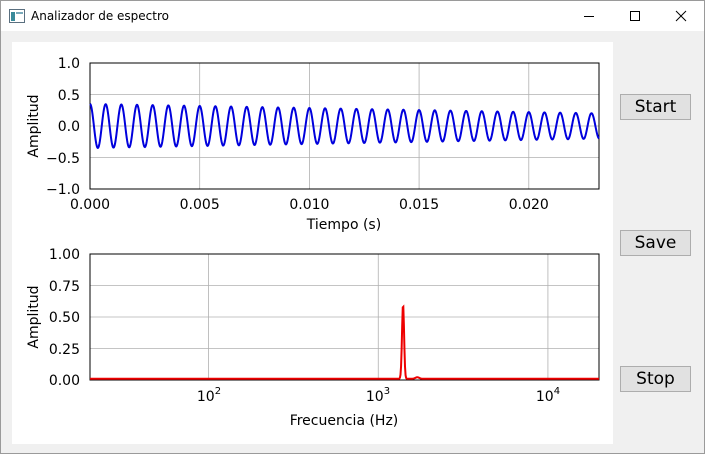 The image size is (705, 454). Describe the element at coordinates (17, 16) in the screenshot. I see `app-window-icon` at that location.